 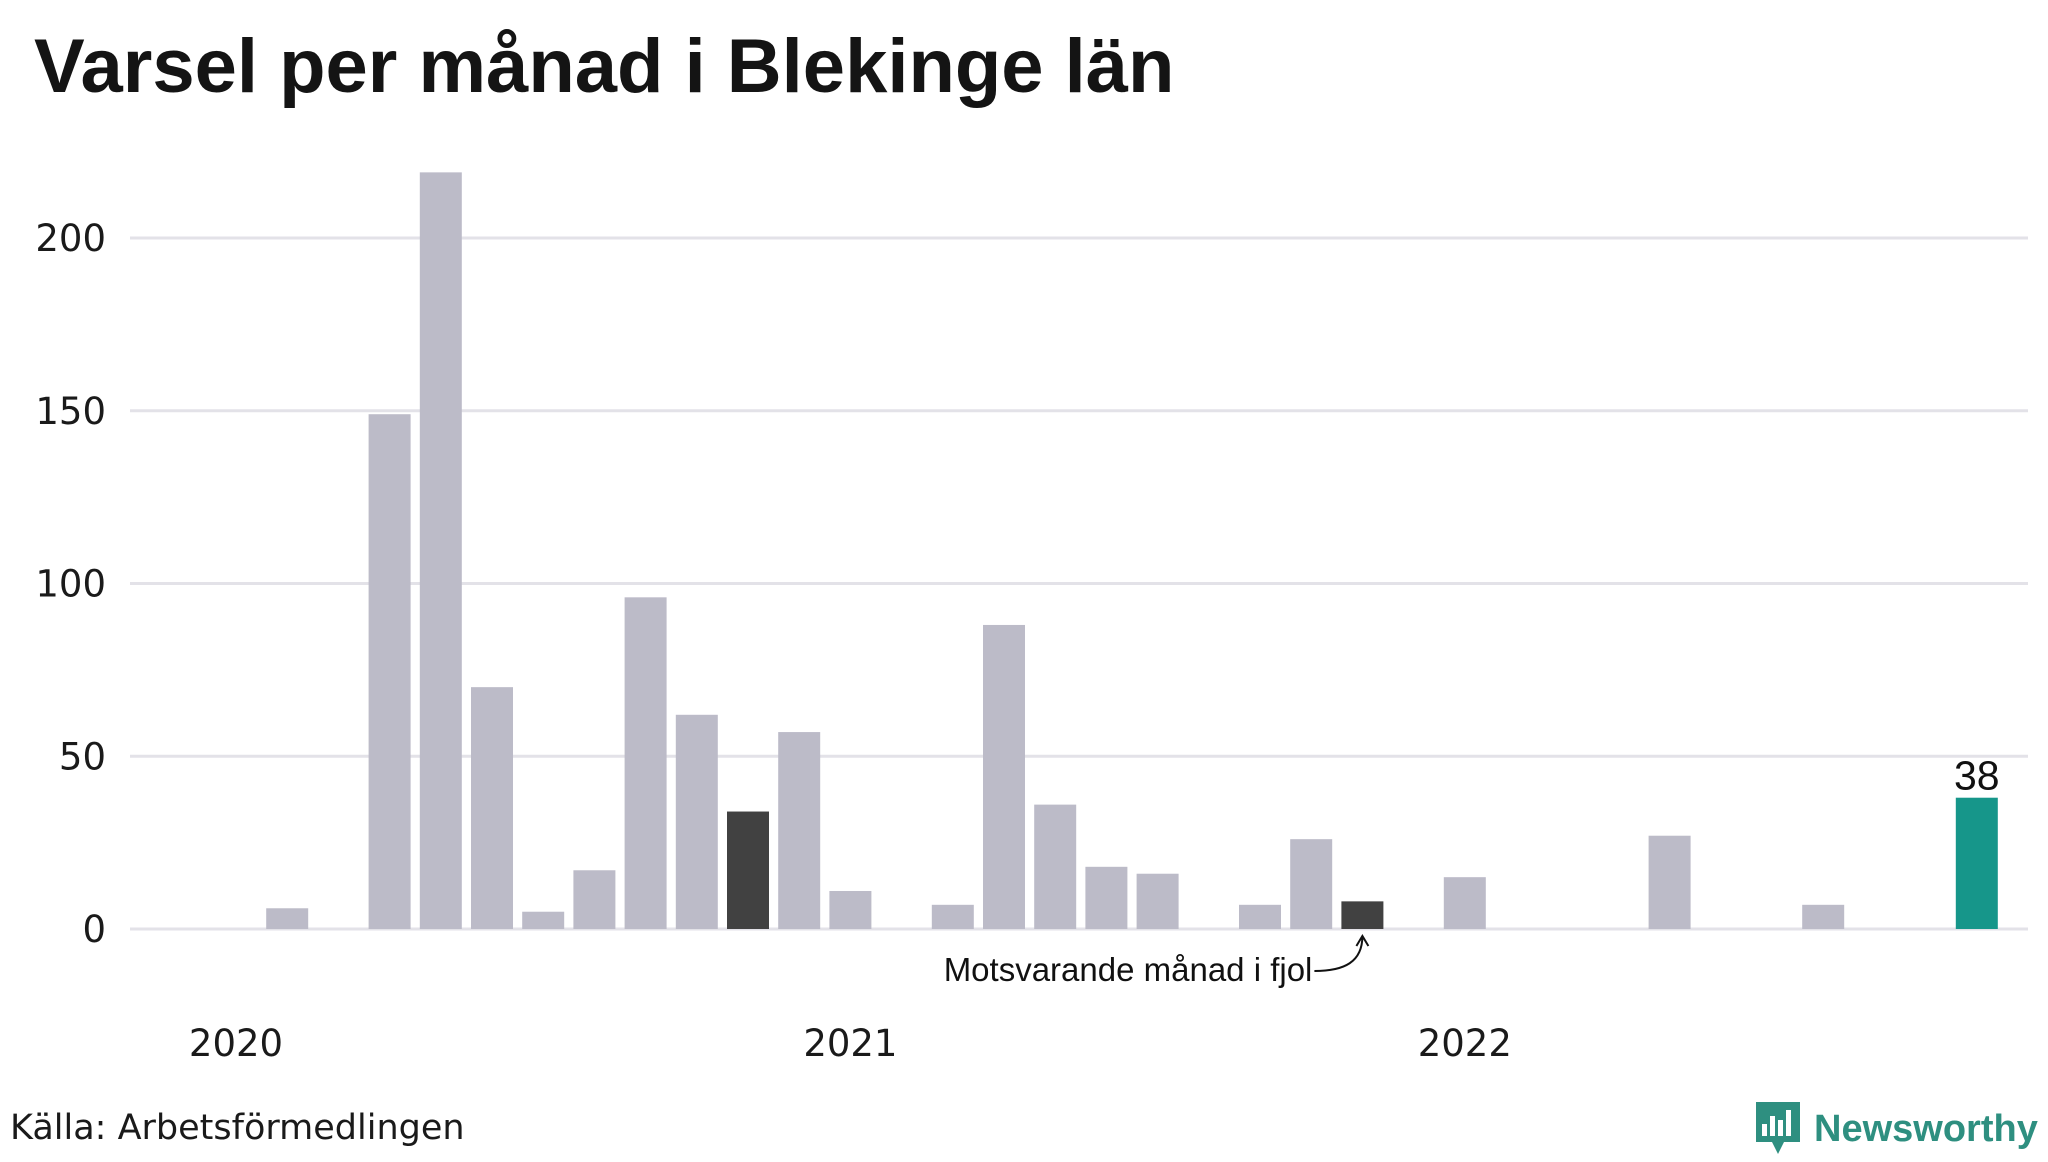 I want to click on source-note: Källa: Arbetsförmedlingen, so click(x=237, y=1128).